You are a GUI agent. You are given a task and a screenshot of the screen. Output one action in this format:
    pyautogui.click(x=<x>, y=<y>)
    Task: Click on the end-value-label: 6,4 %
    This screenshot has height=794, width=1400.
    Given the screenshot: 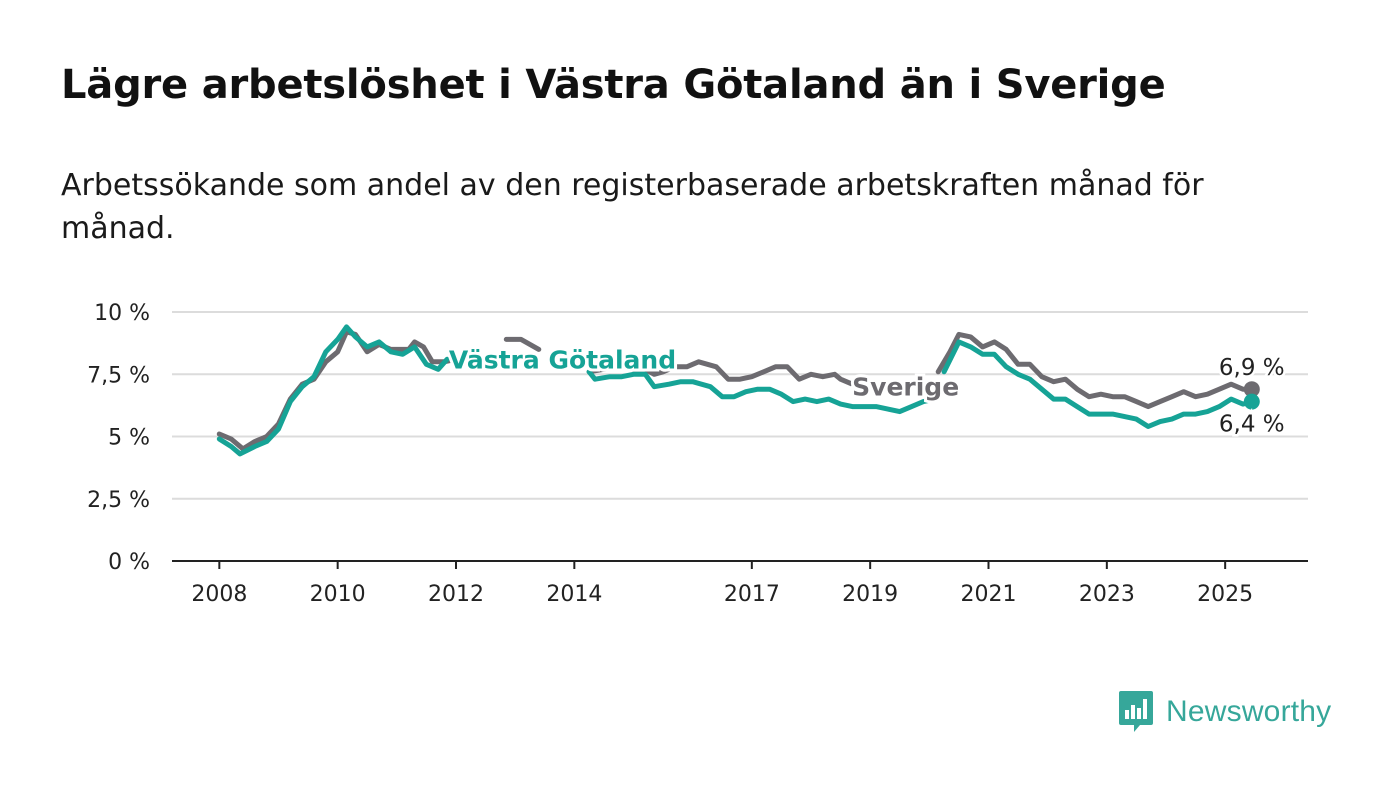 What is the action you would take?
    pyautogui.click(x=1252, y=425)
    